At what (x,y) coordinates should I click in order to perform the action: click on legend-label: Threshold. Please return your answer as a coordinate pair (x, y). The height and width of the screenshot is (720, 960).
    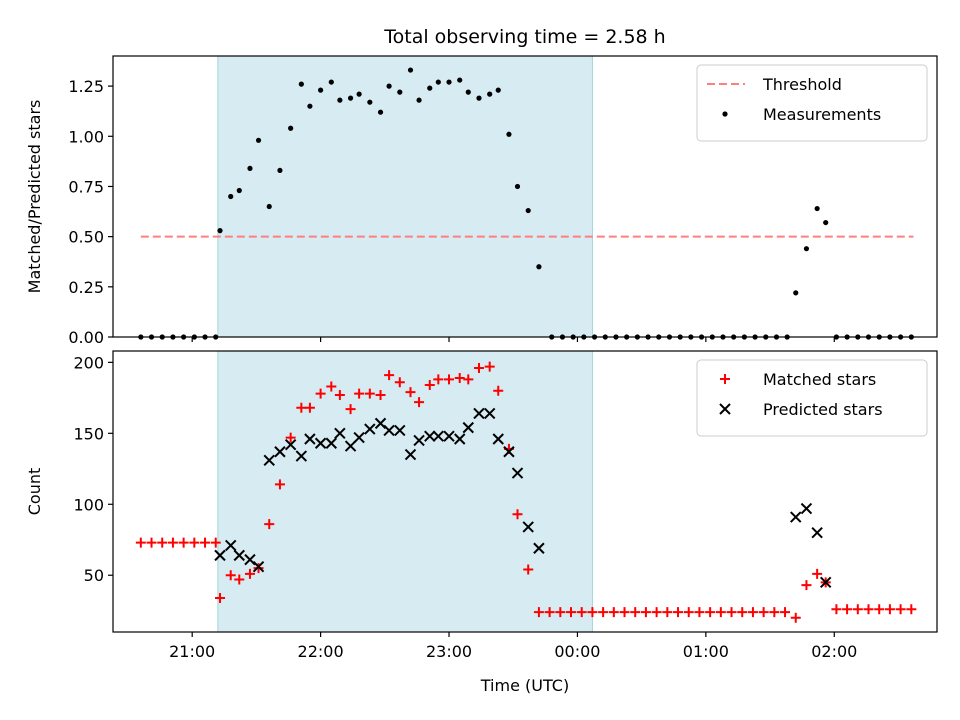
    Looking at the image, I should click on (802, 84).